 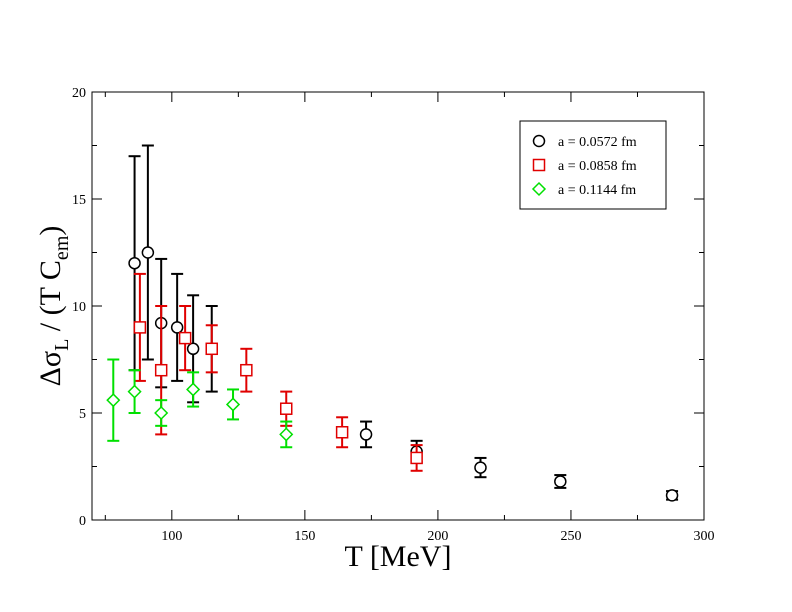 I want to click on x-tick-label: 150, so click(x=304, y=536).